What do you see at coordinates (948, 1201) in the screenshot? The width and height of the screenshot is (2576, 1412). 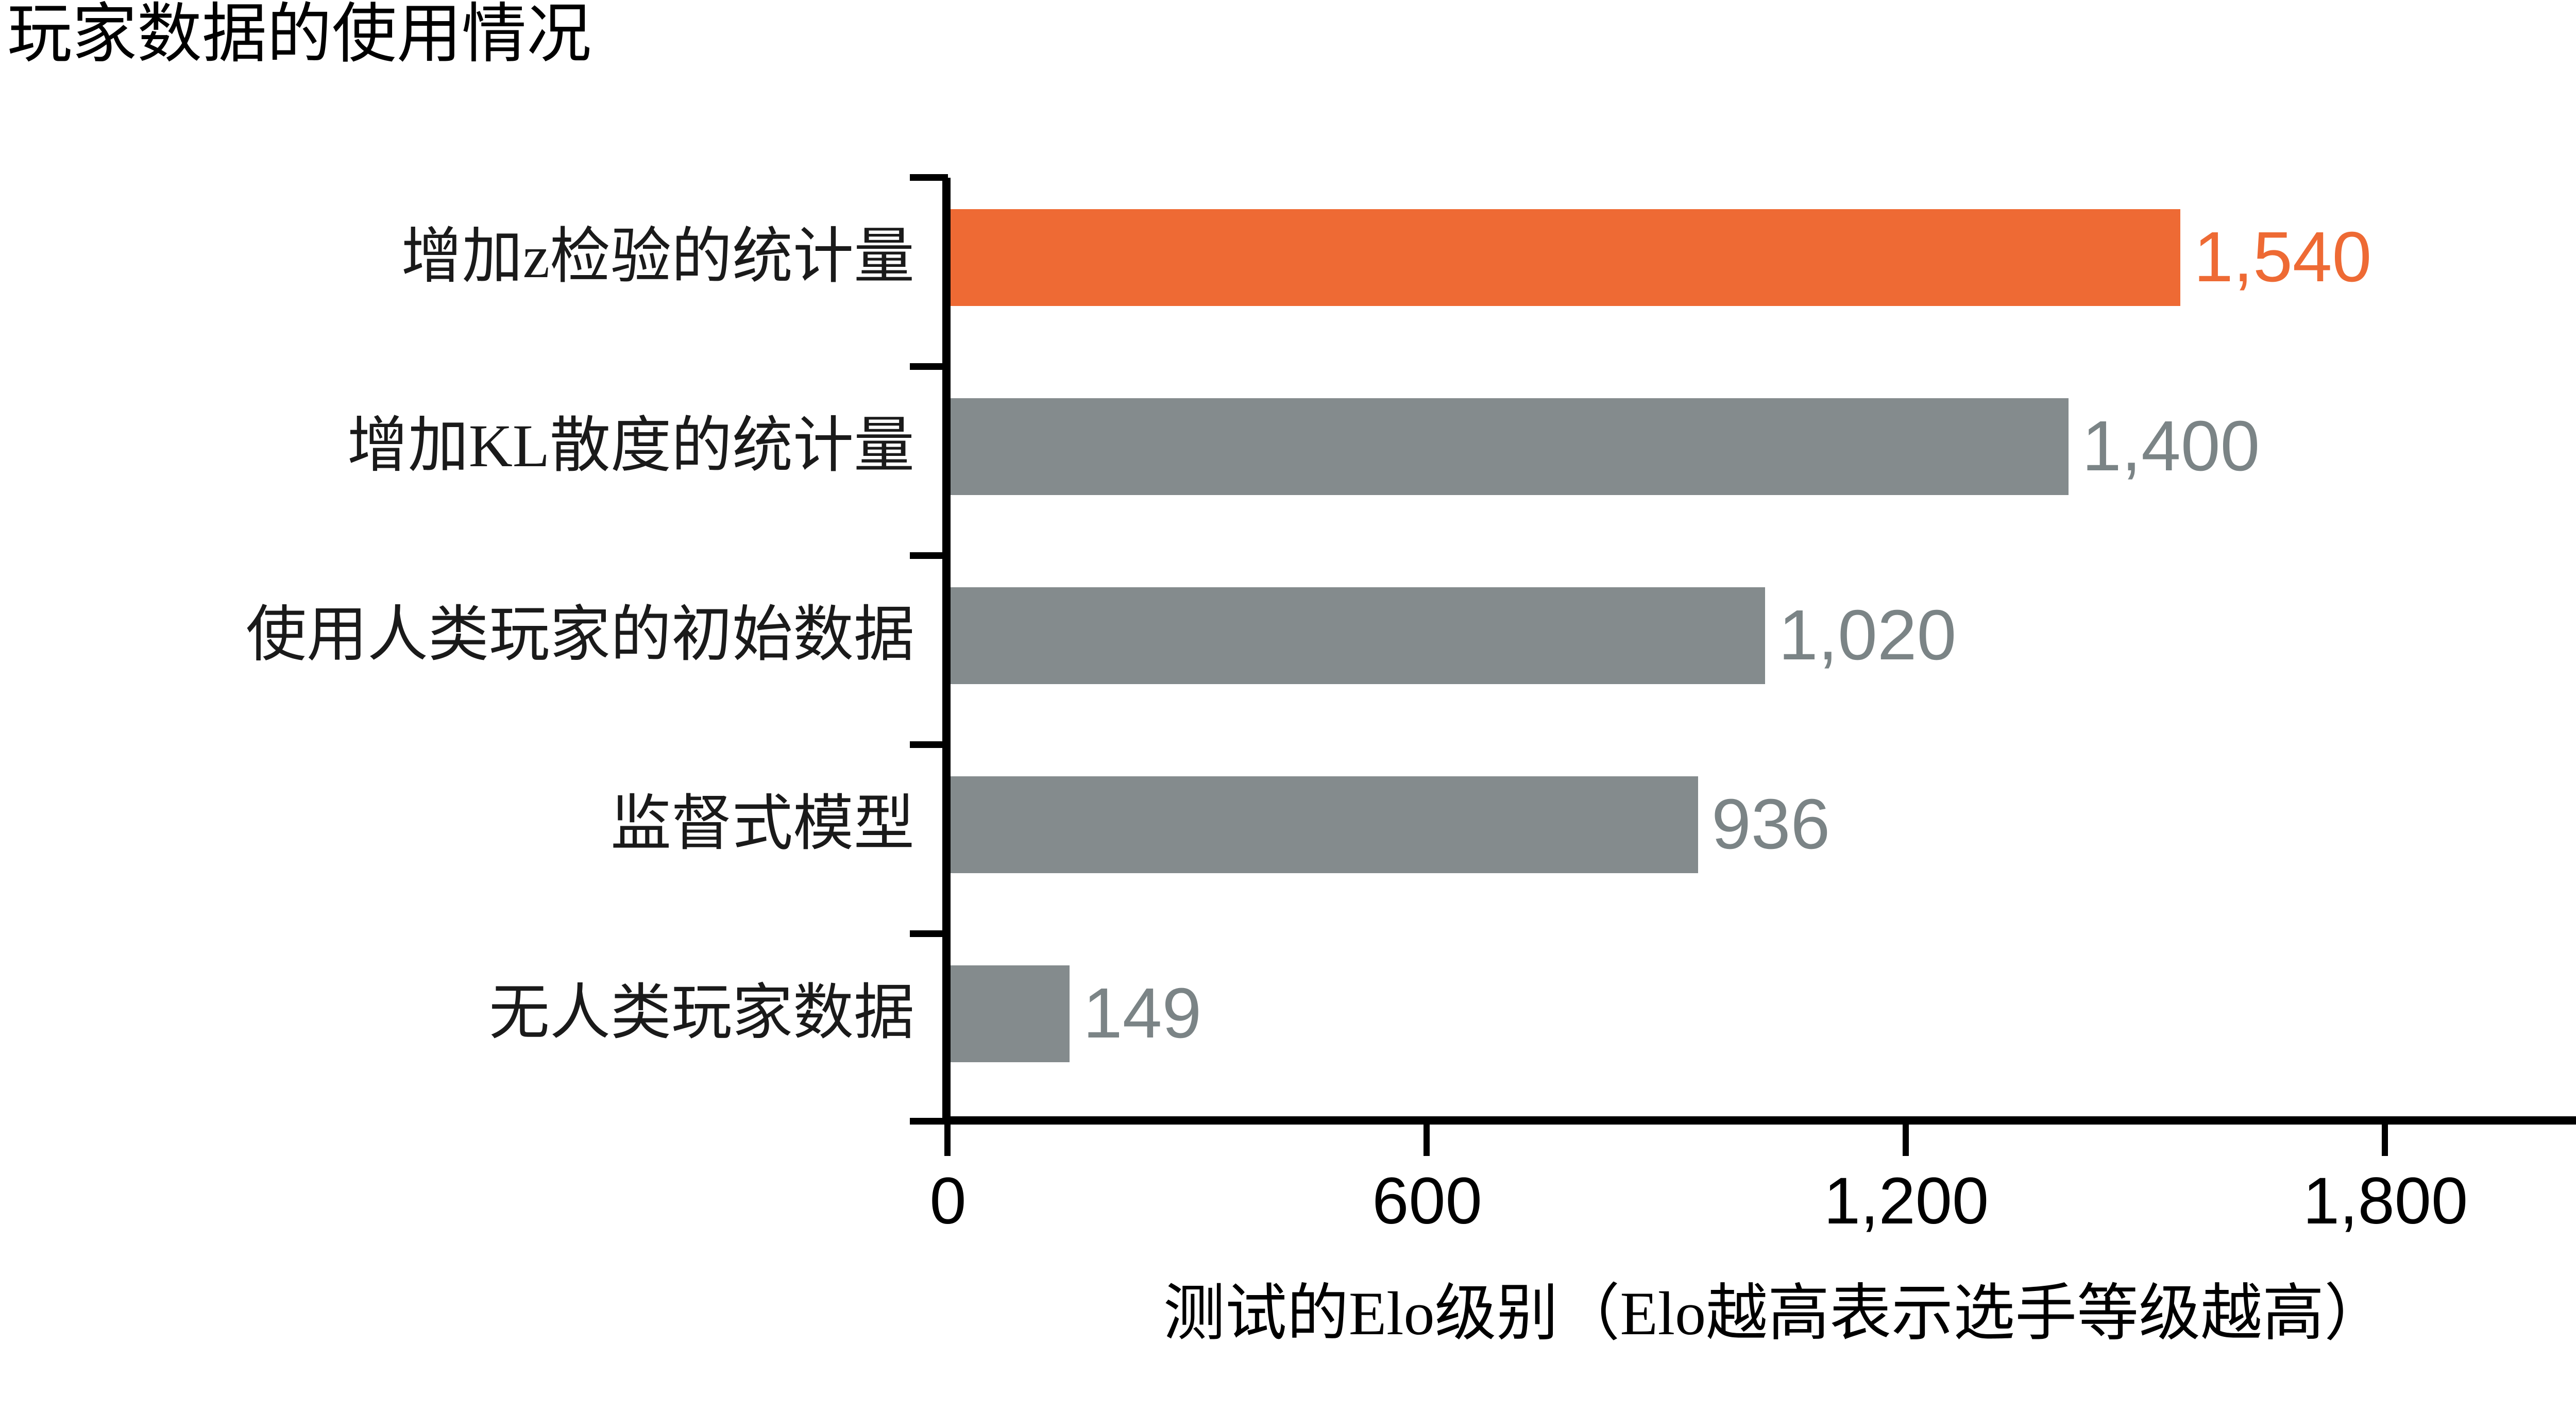 I see `x-tick-label-0: 0` at bounding box center [948, 1201].